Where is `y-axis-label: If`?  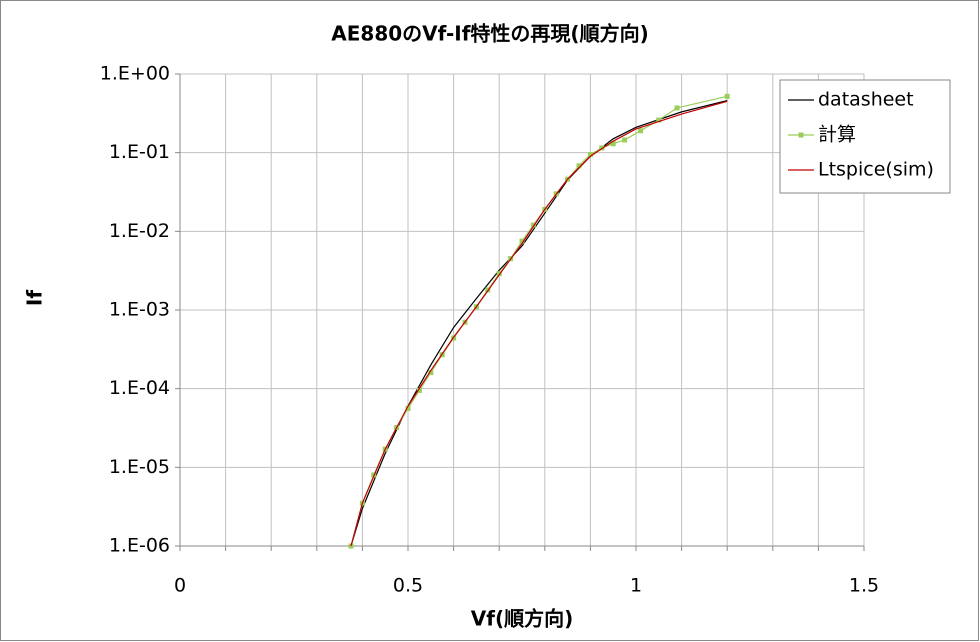
y-axis-label: If is located at coordinates (35, 298).